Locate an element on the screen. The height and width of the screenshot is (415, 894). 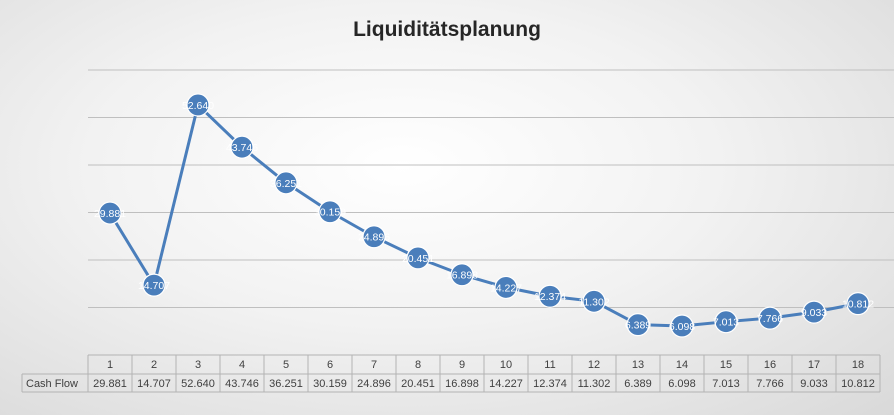
x-tick-label: 5 is located at coordinates (286, 365).